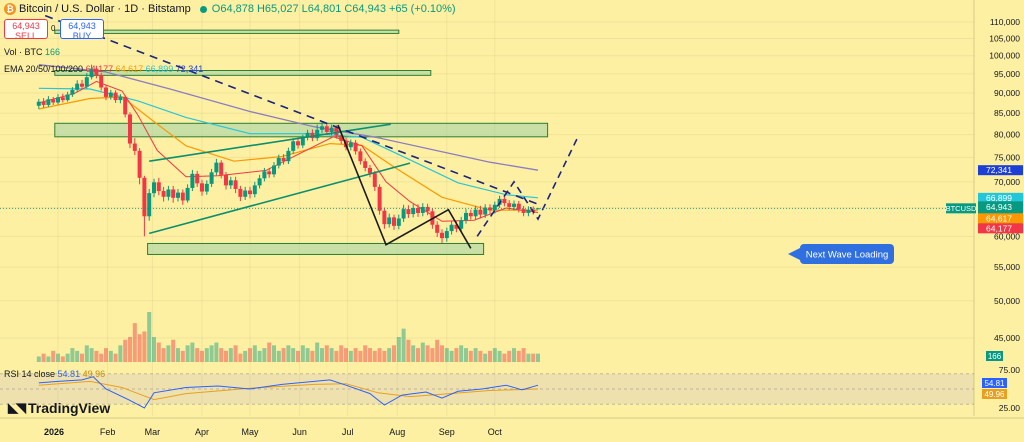 The height and width of the screenshot is (442, 1024). I want to click on buy-price: 64,943, so click(82, 26).